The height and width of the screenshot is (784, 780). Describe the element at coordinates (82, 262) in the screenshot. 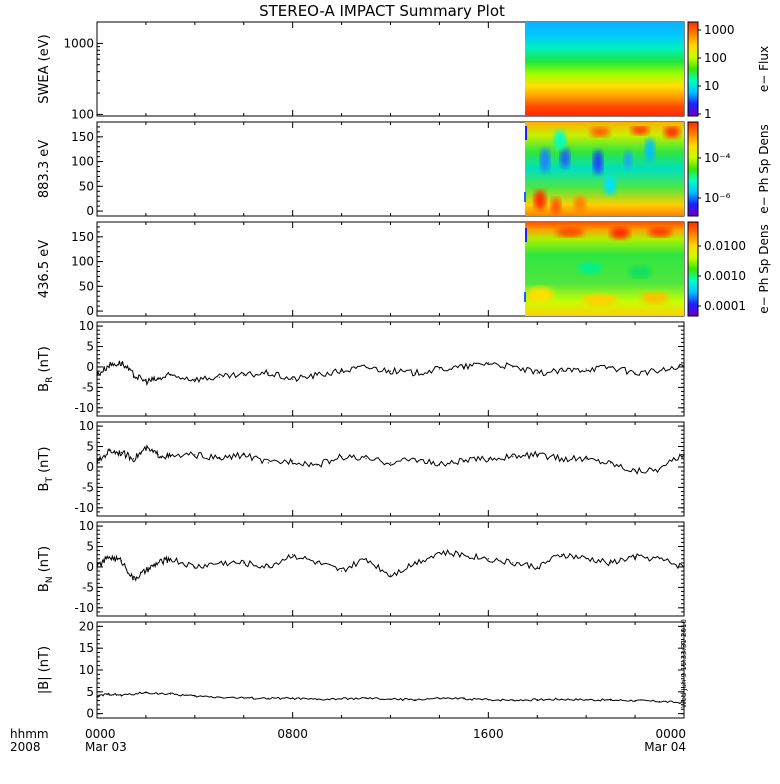

I see `y-tick-label: 100` at that location.